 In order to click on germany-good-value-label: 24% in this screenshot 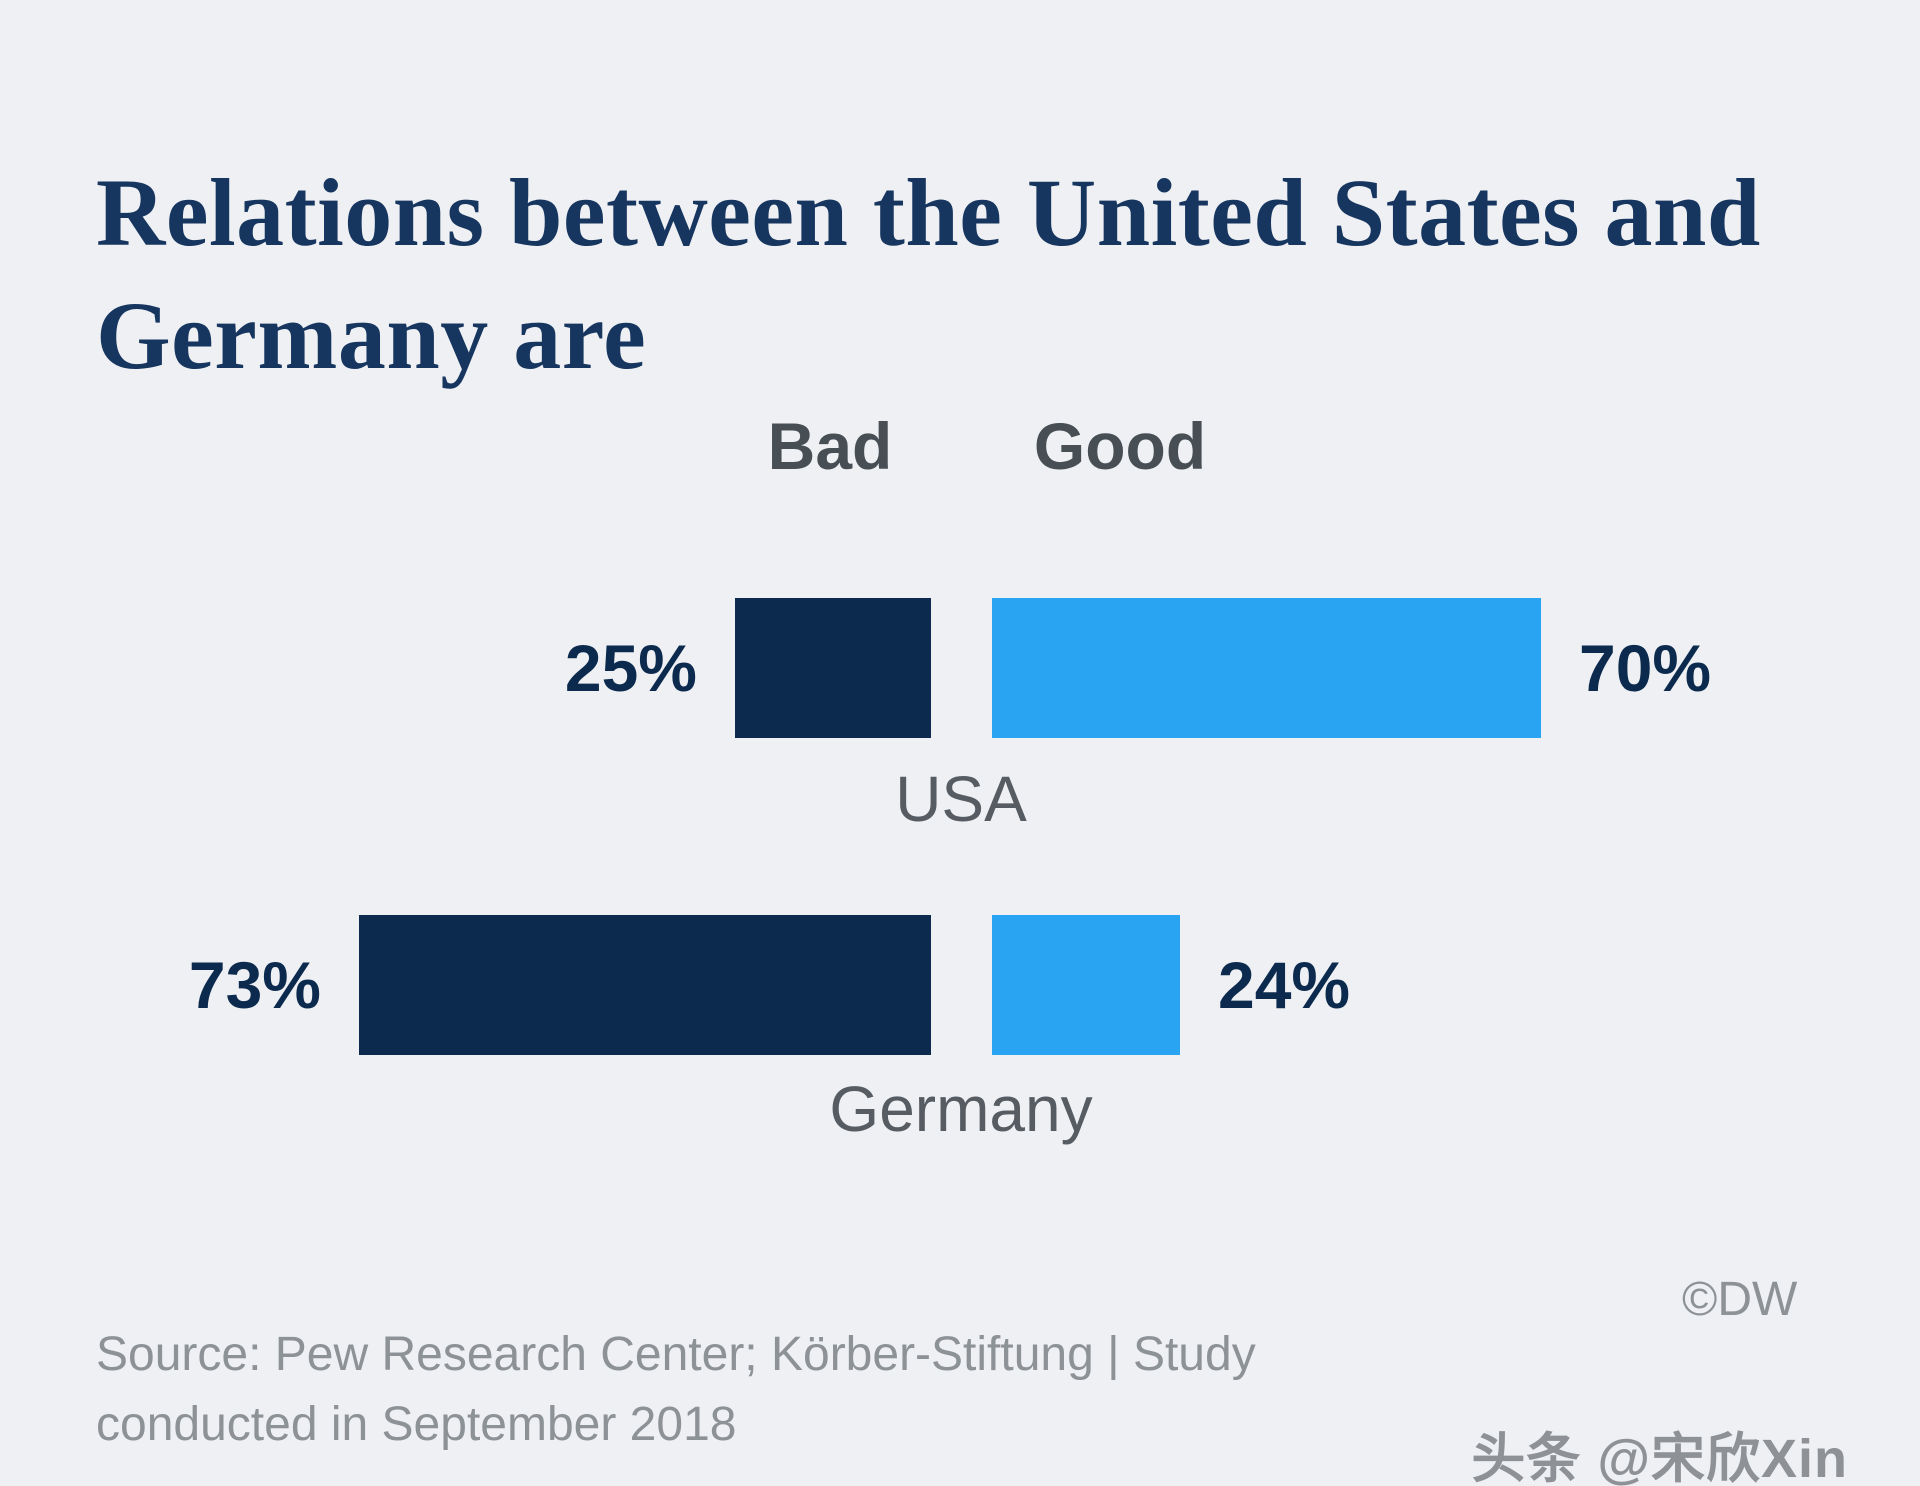, I will do `click(1284, 985)`.